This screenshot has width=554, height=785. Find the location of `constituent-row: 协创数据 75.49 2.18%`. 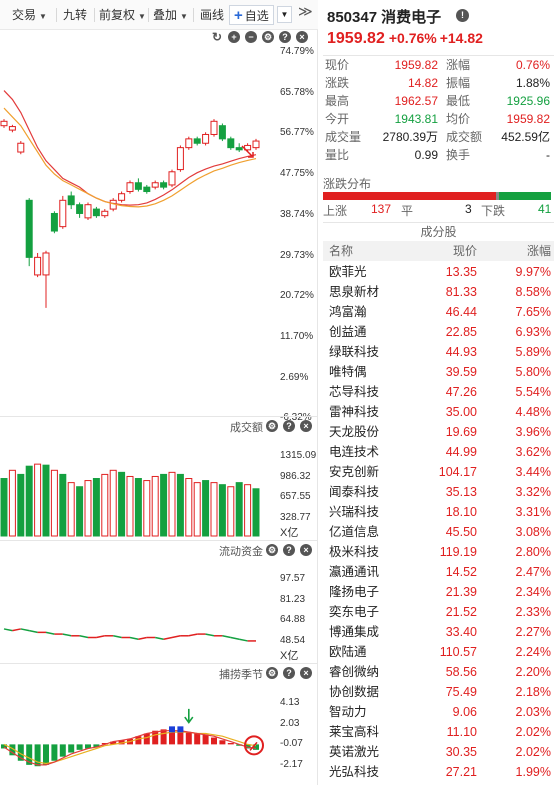

constituent-row: 协创数据 75.49 2.18% is located at coordinates (438, 692).